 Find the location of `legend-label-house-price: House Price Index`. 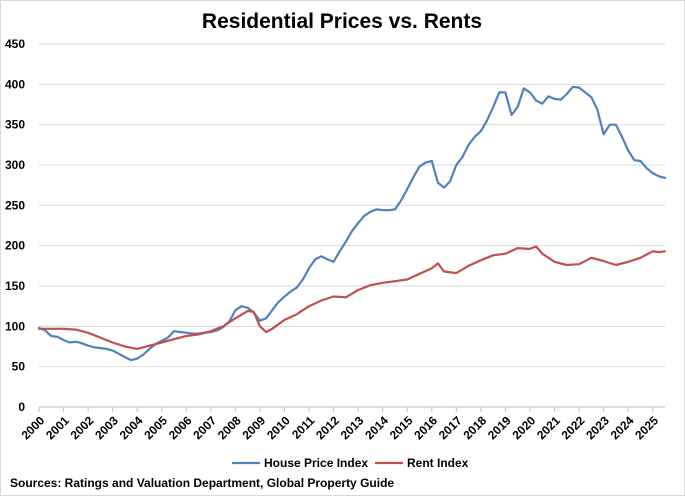

legend-label-house-price: House Price Index is located at coordinates (316, 463).